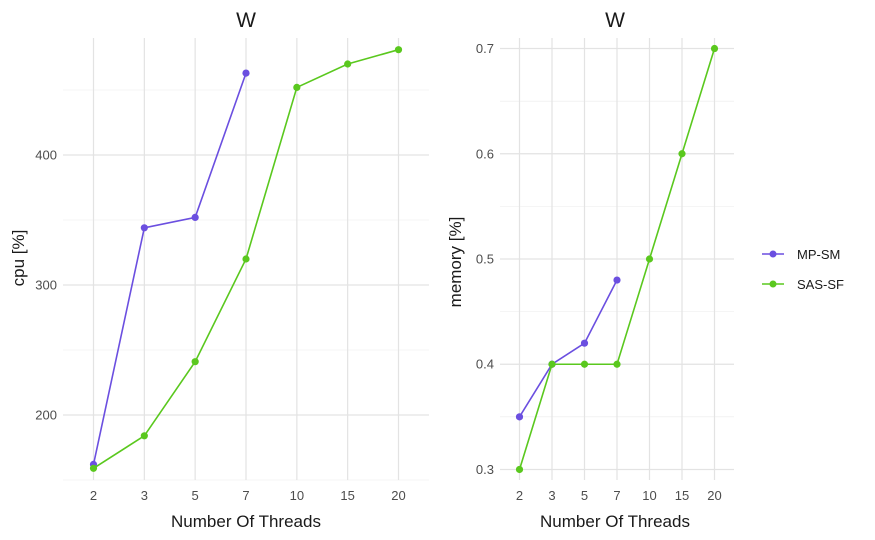 The height and width of the screenshot is (540, 875). I want to click on memory-series-line-mp-sm, so click(568, 348).